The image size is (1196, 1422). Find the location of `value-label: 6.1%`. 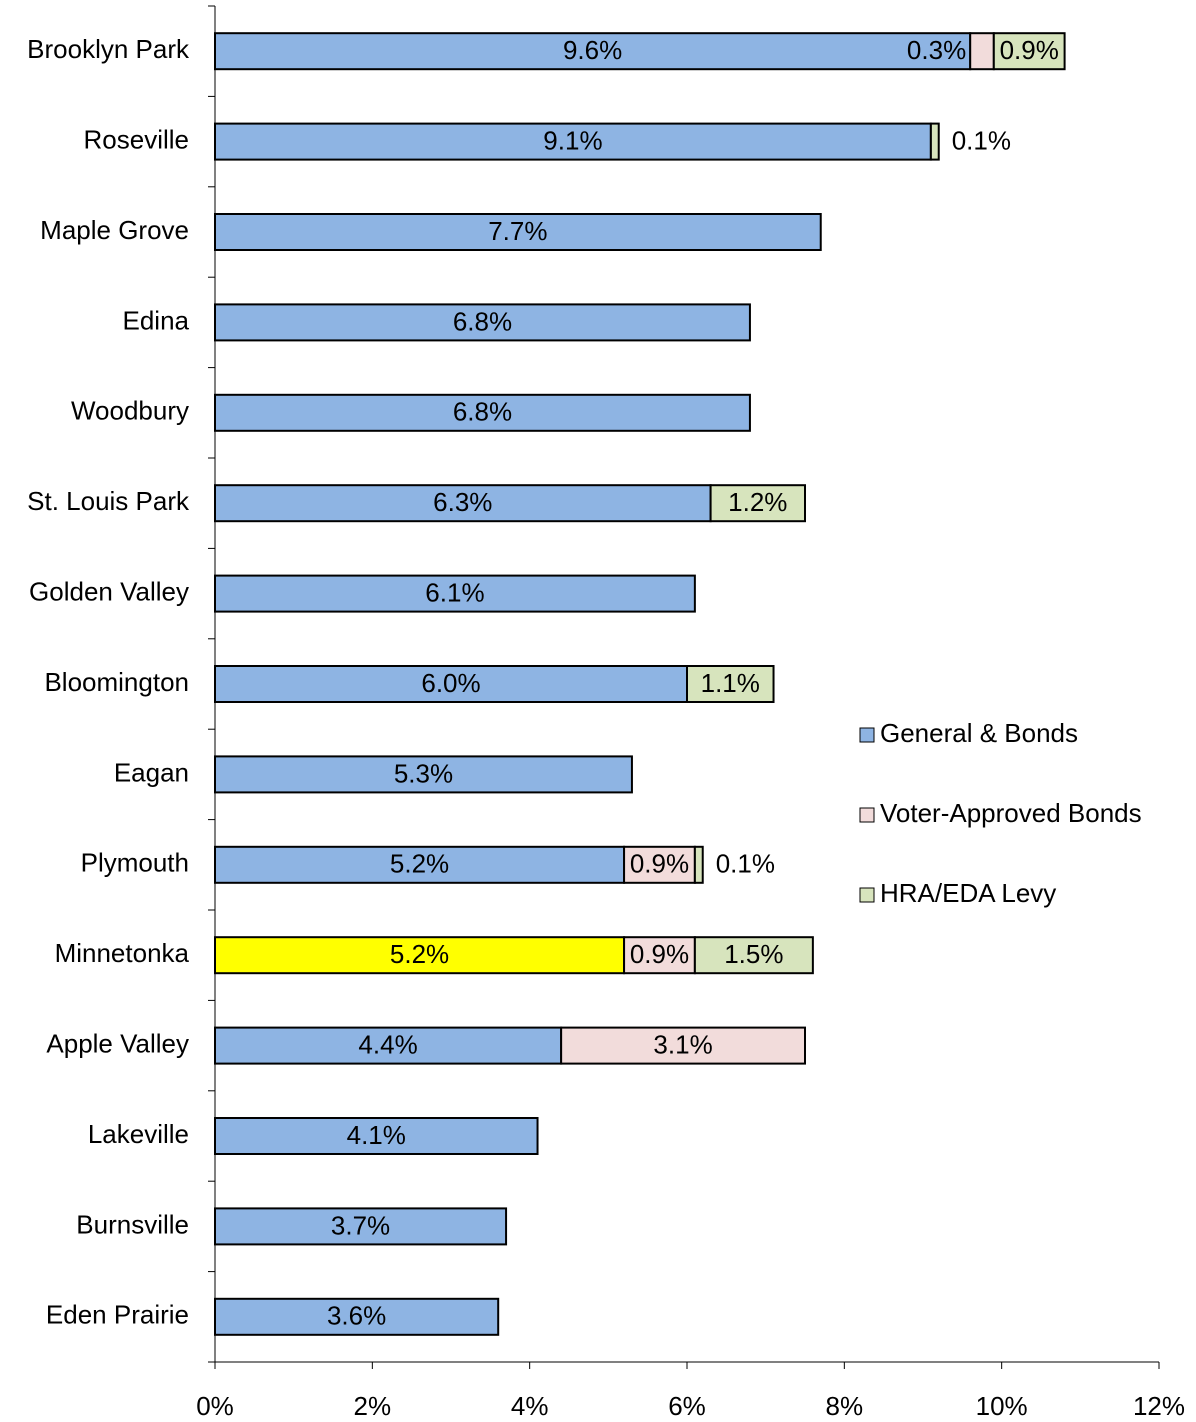

value-label: 6.1% is located at coordinates (454, 592).